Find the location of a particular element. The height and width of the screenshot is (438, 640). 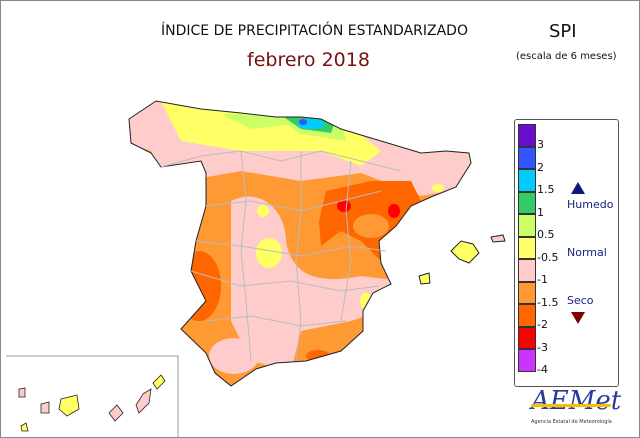

legend-tick-label: -1 is located at coordinates (542, 279).